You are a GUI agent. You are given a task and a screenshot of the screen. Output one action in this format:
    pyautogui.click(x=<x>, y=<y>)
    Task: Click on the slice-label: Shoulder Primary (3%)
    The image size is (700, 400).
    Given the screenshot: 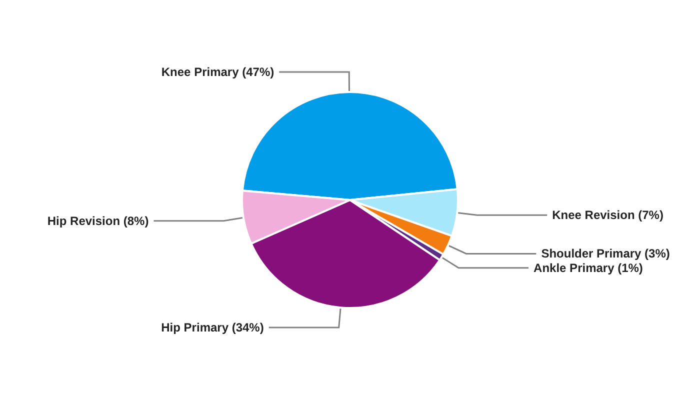 What is the action you would take?
    pyautogui.click(x=605, y=253)
    